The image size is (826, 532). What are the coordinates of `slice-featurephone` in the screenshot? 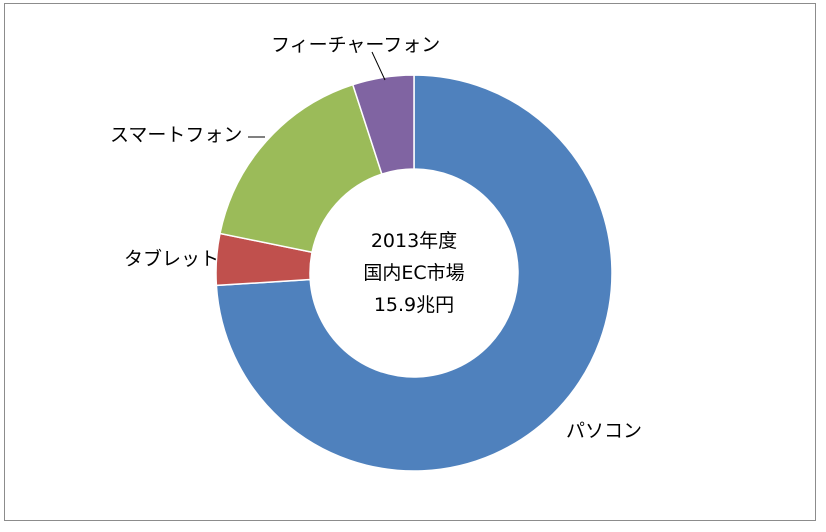 It's located at (383, 125).